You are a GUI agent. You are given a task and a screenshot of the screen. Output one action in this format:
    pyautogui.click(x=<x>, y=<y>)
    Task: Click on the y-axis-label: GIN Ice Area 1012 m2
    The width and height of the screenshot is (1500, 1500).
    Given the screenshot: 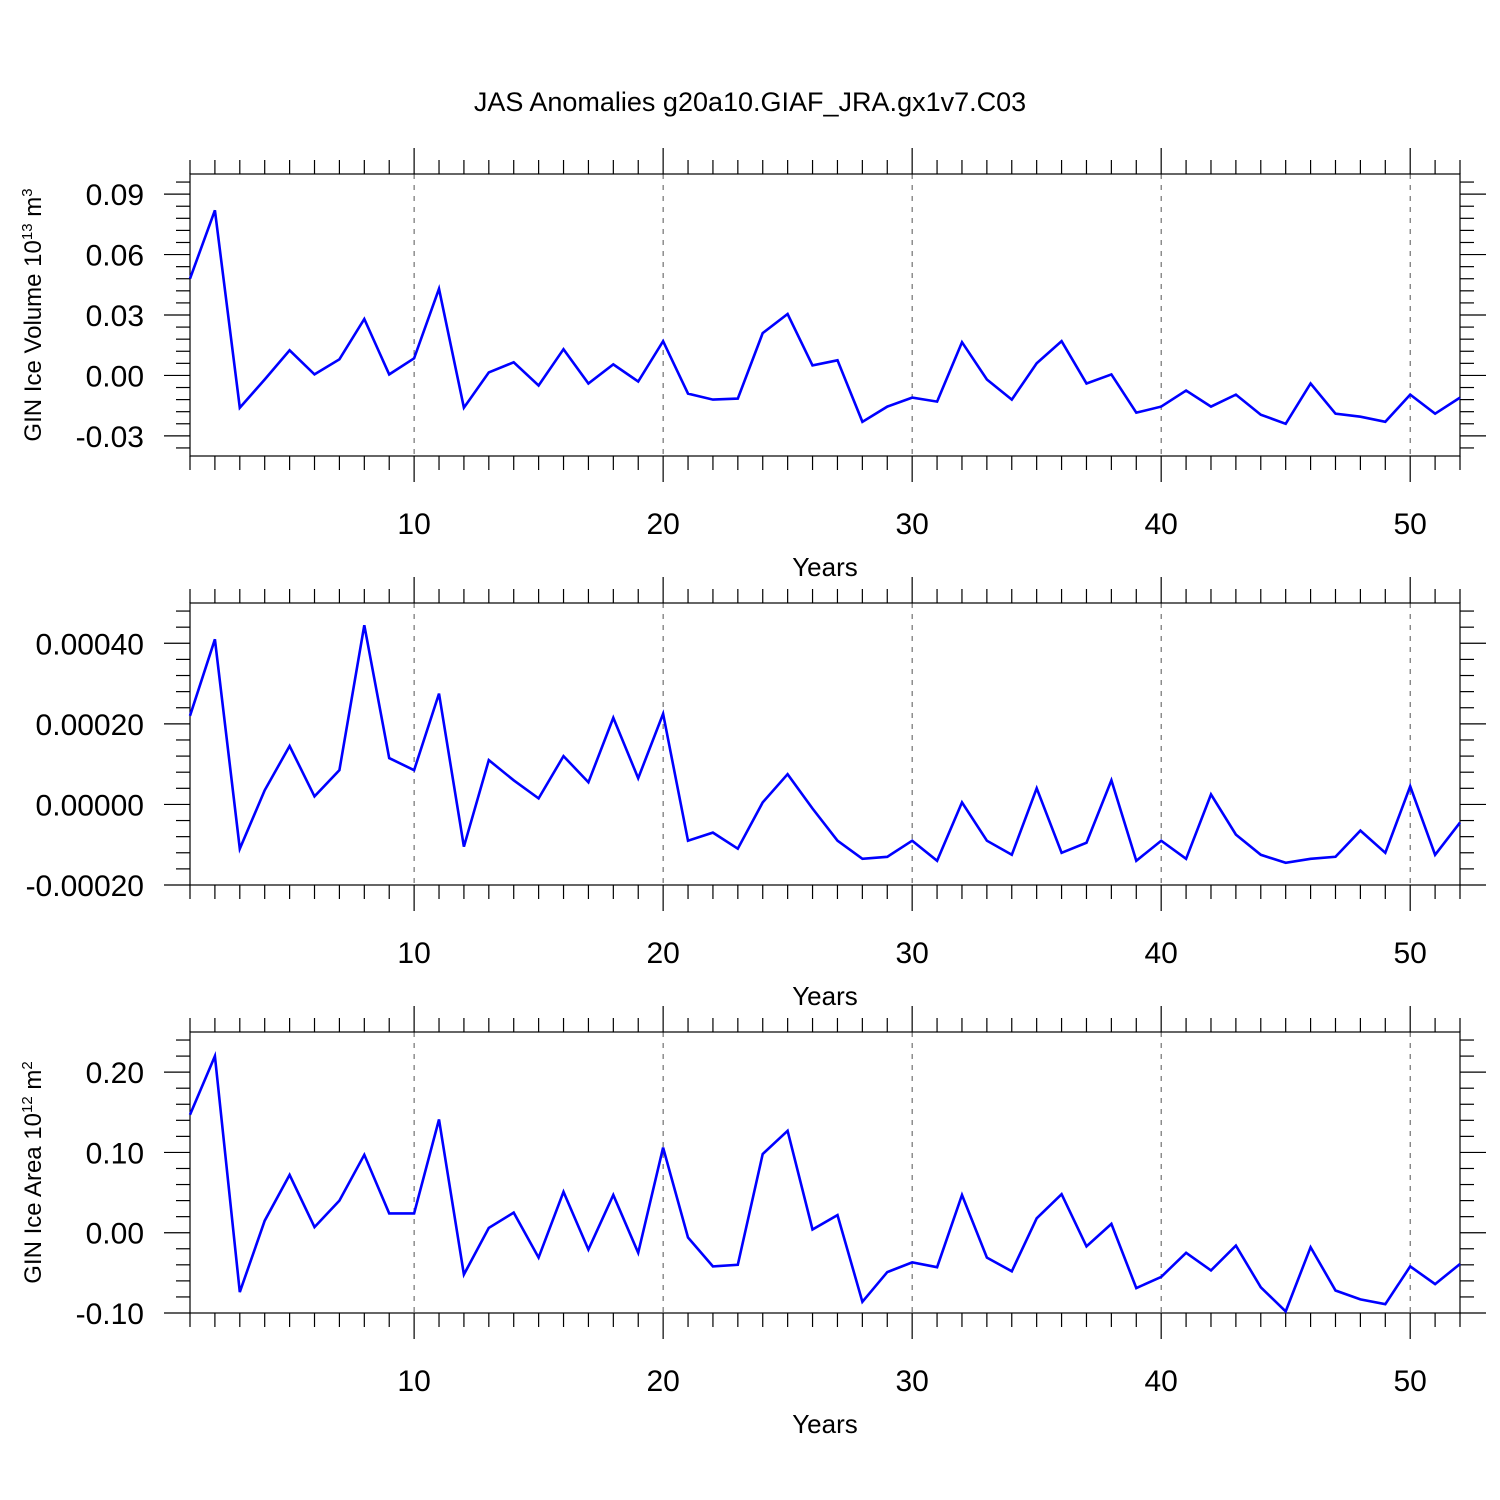 What is the action you would take?
    pyautogui.click(x=33, y=1172)
    